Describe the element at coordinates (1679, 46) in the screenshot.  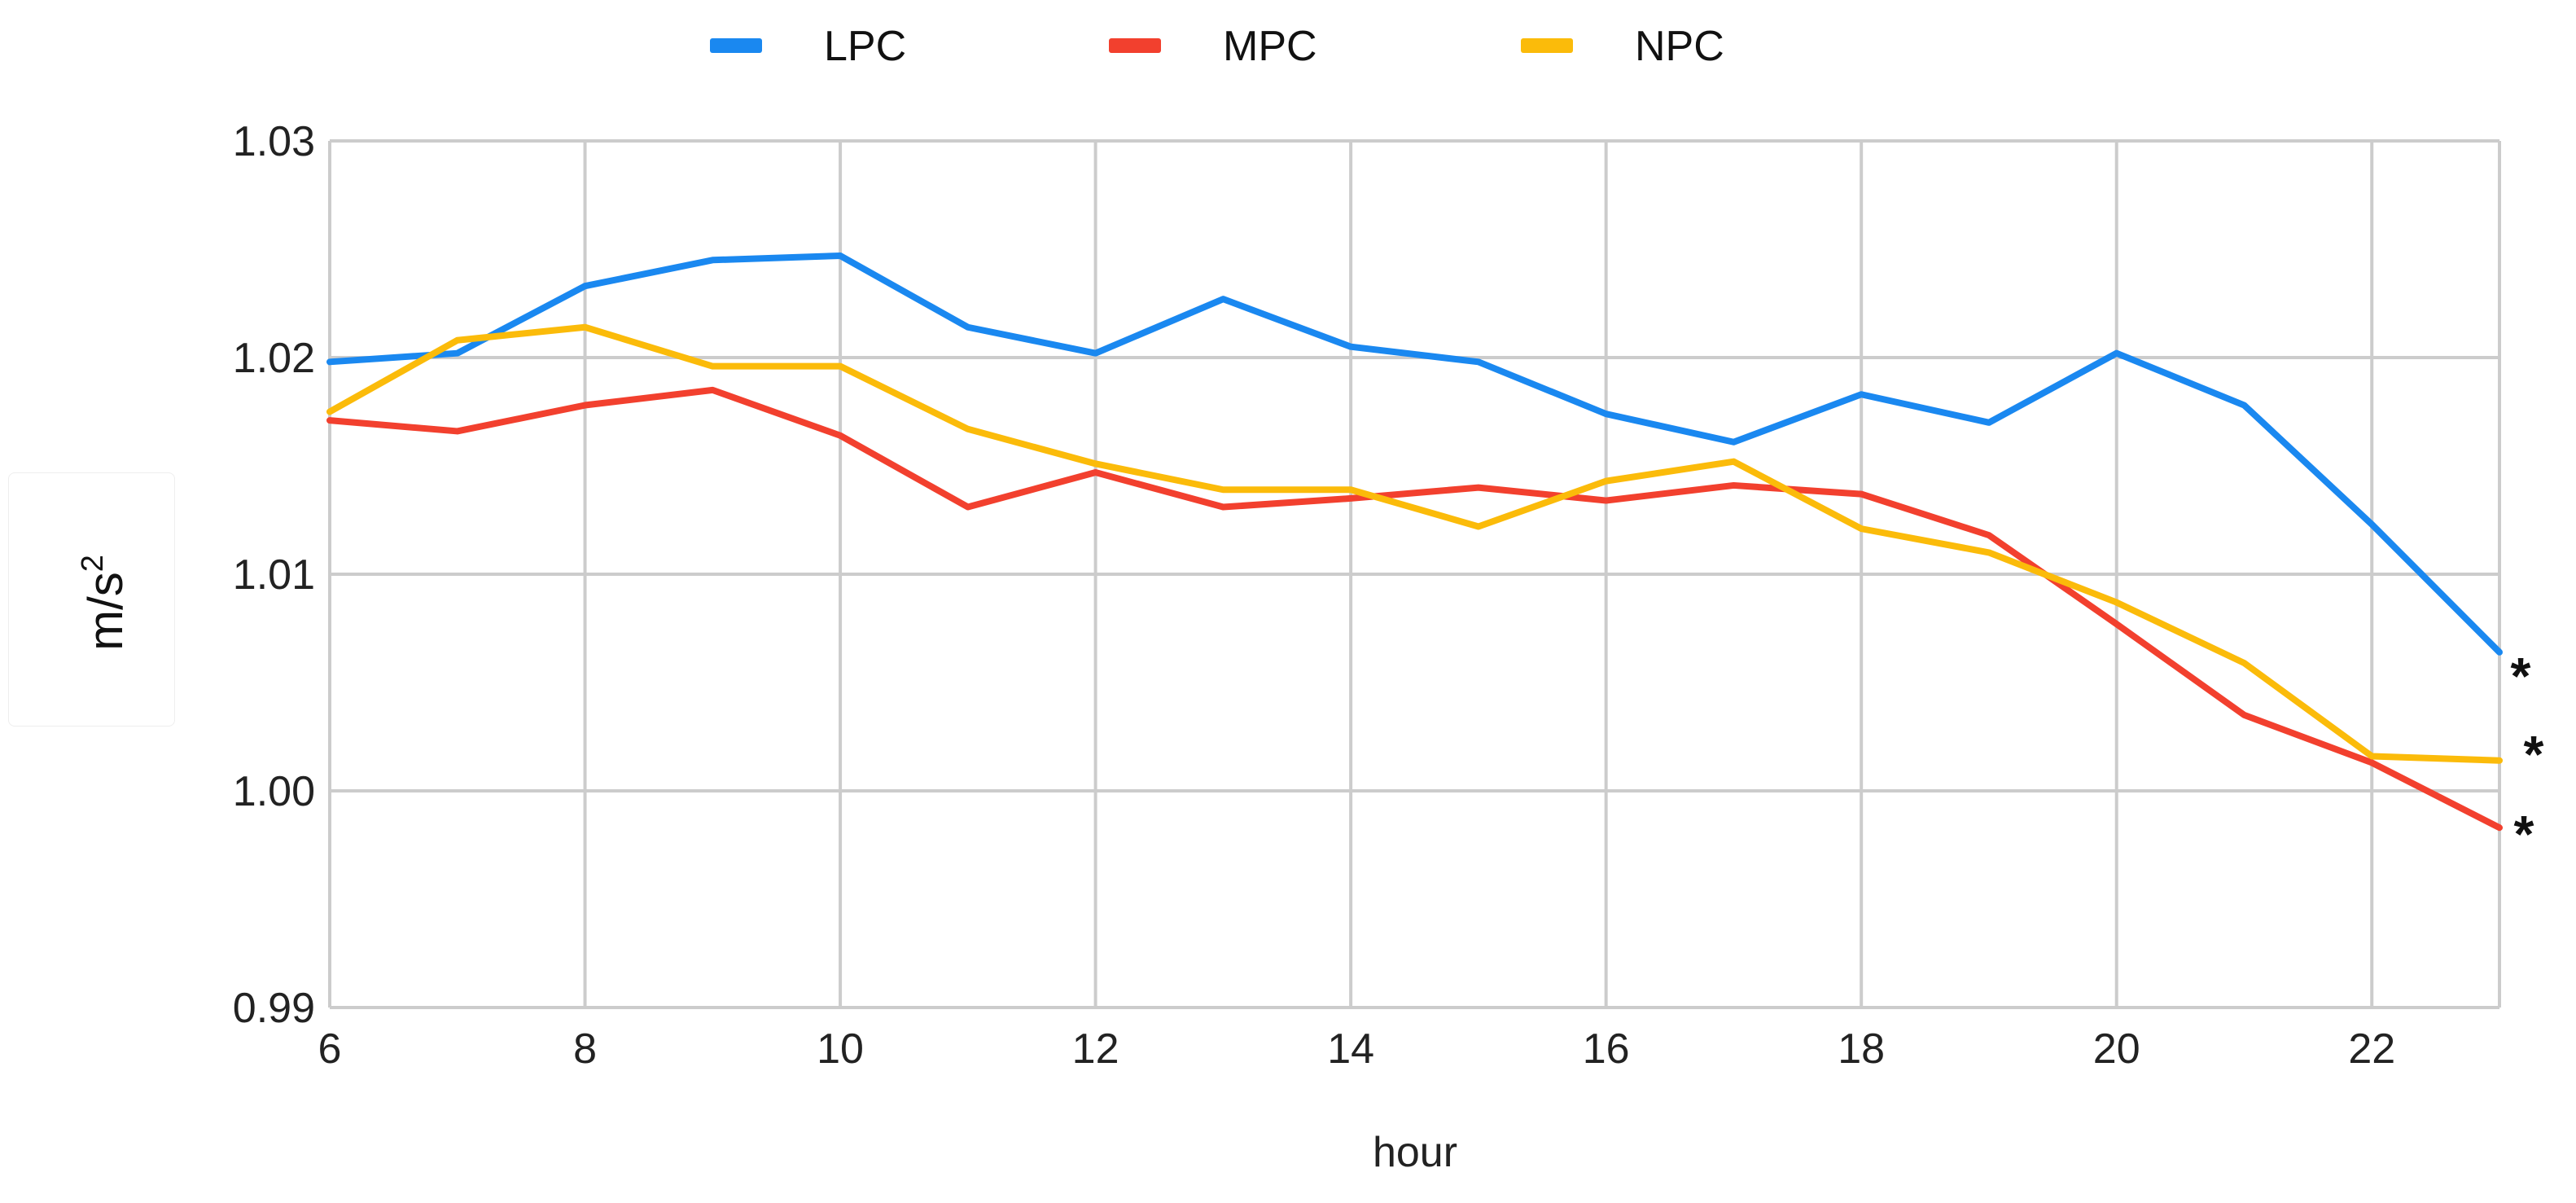
I see `legend-label-npc: NPC` at that location.